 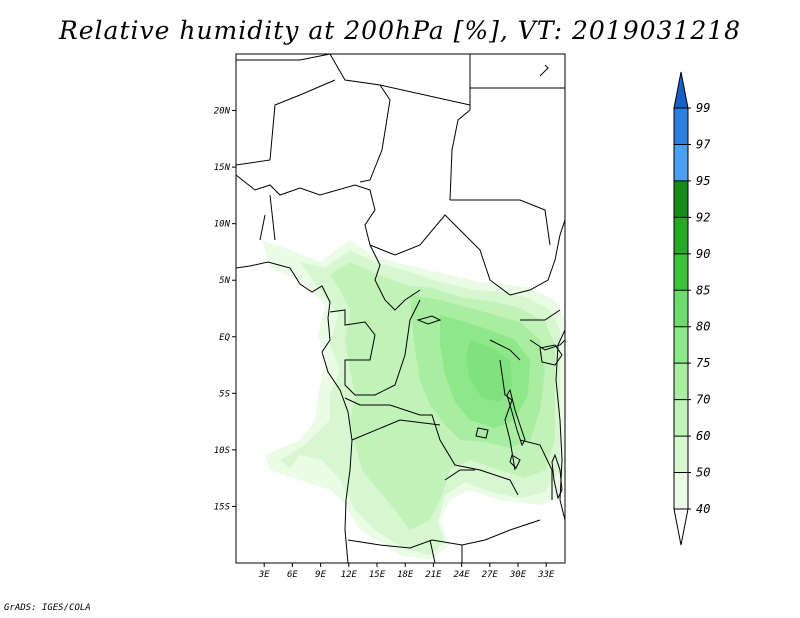 What do you see at coordinates (424, 397) in the screenshot?
I see `border-congo-basin` at bounding box center [424, 397].